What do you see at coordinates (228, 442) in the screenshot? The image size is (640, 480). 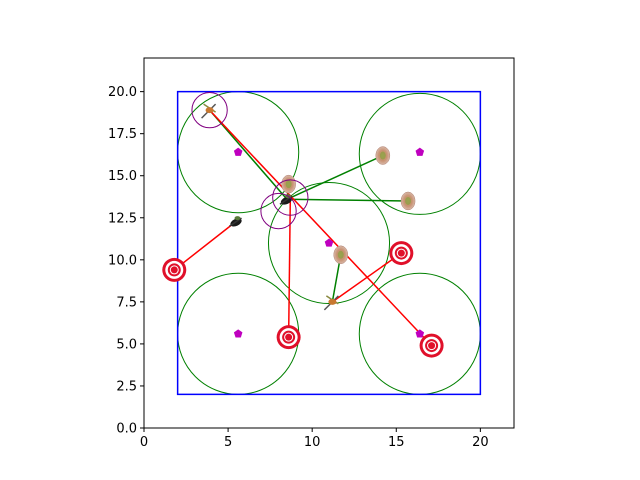 I see `x-tick-label-1: 5` at bounding box center [228, 442].